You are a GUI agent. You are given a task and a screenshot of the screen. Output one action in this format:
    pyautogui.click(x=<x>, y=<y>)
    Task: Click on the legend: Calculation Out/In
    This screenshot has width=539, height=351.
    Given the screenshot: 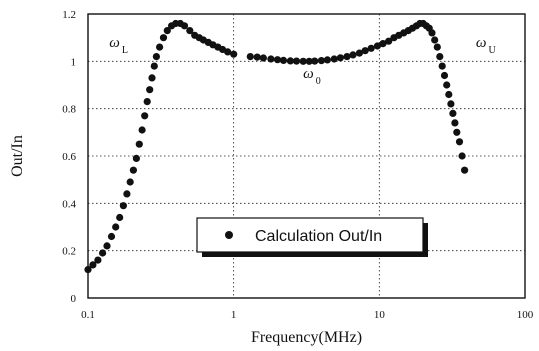 What is the action you would take?
    pyautogui.click(x=312, y=237)
    